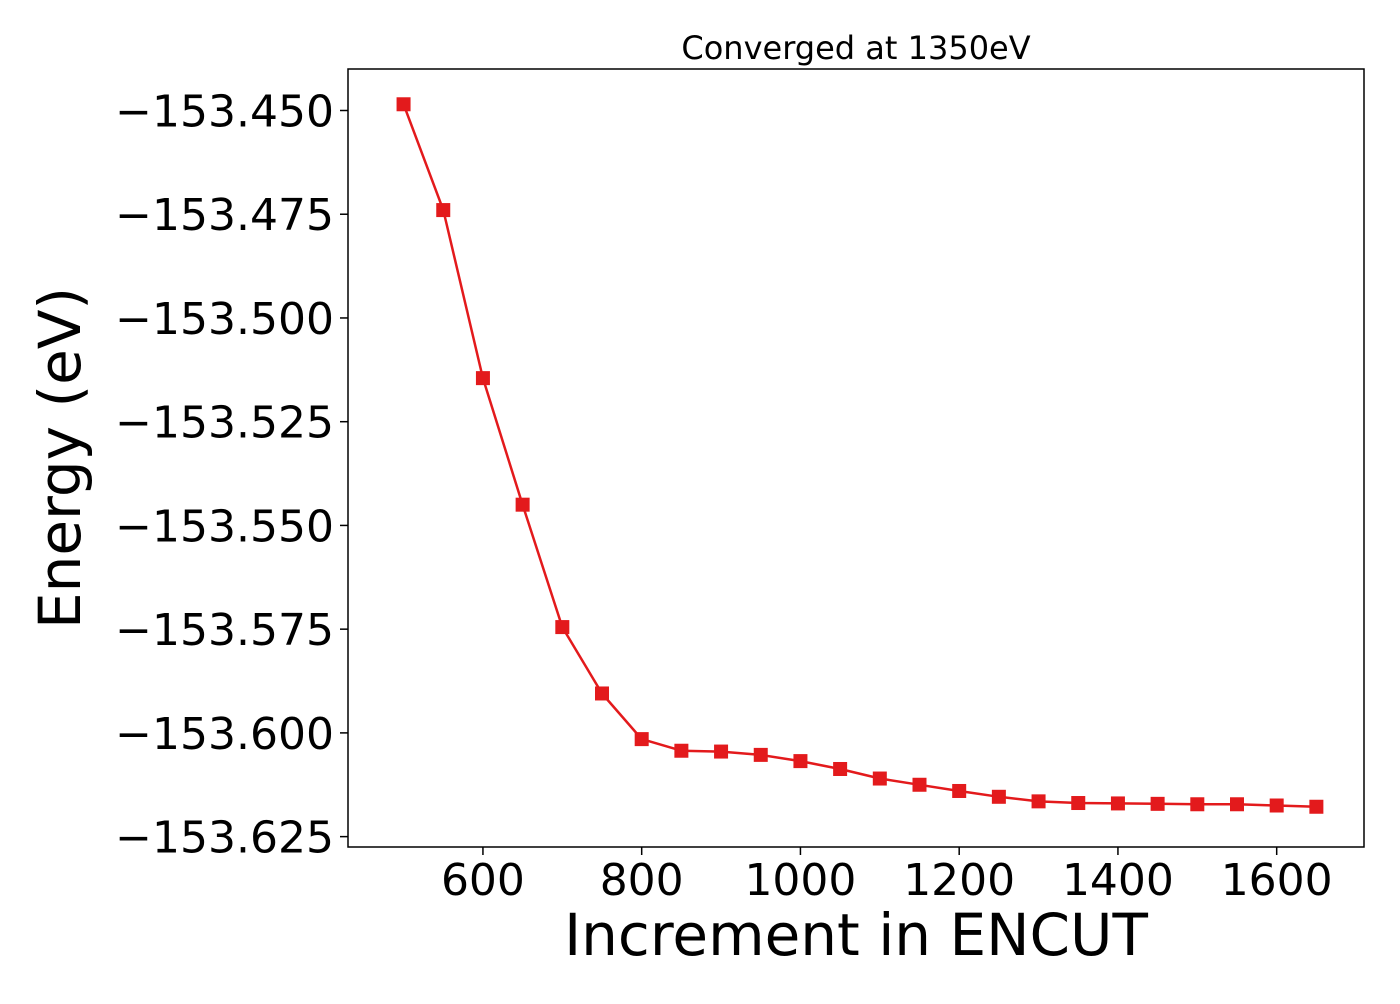 This screenshot has width=1400, height=1004. I want to click on y-tick-label: −153.450, so click(224, 111).